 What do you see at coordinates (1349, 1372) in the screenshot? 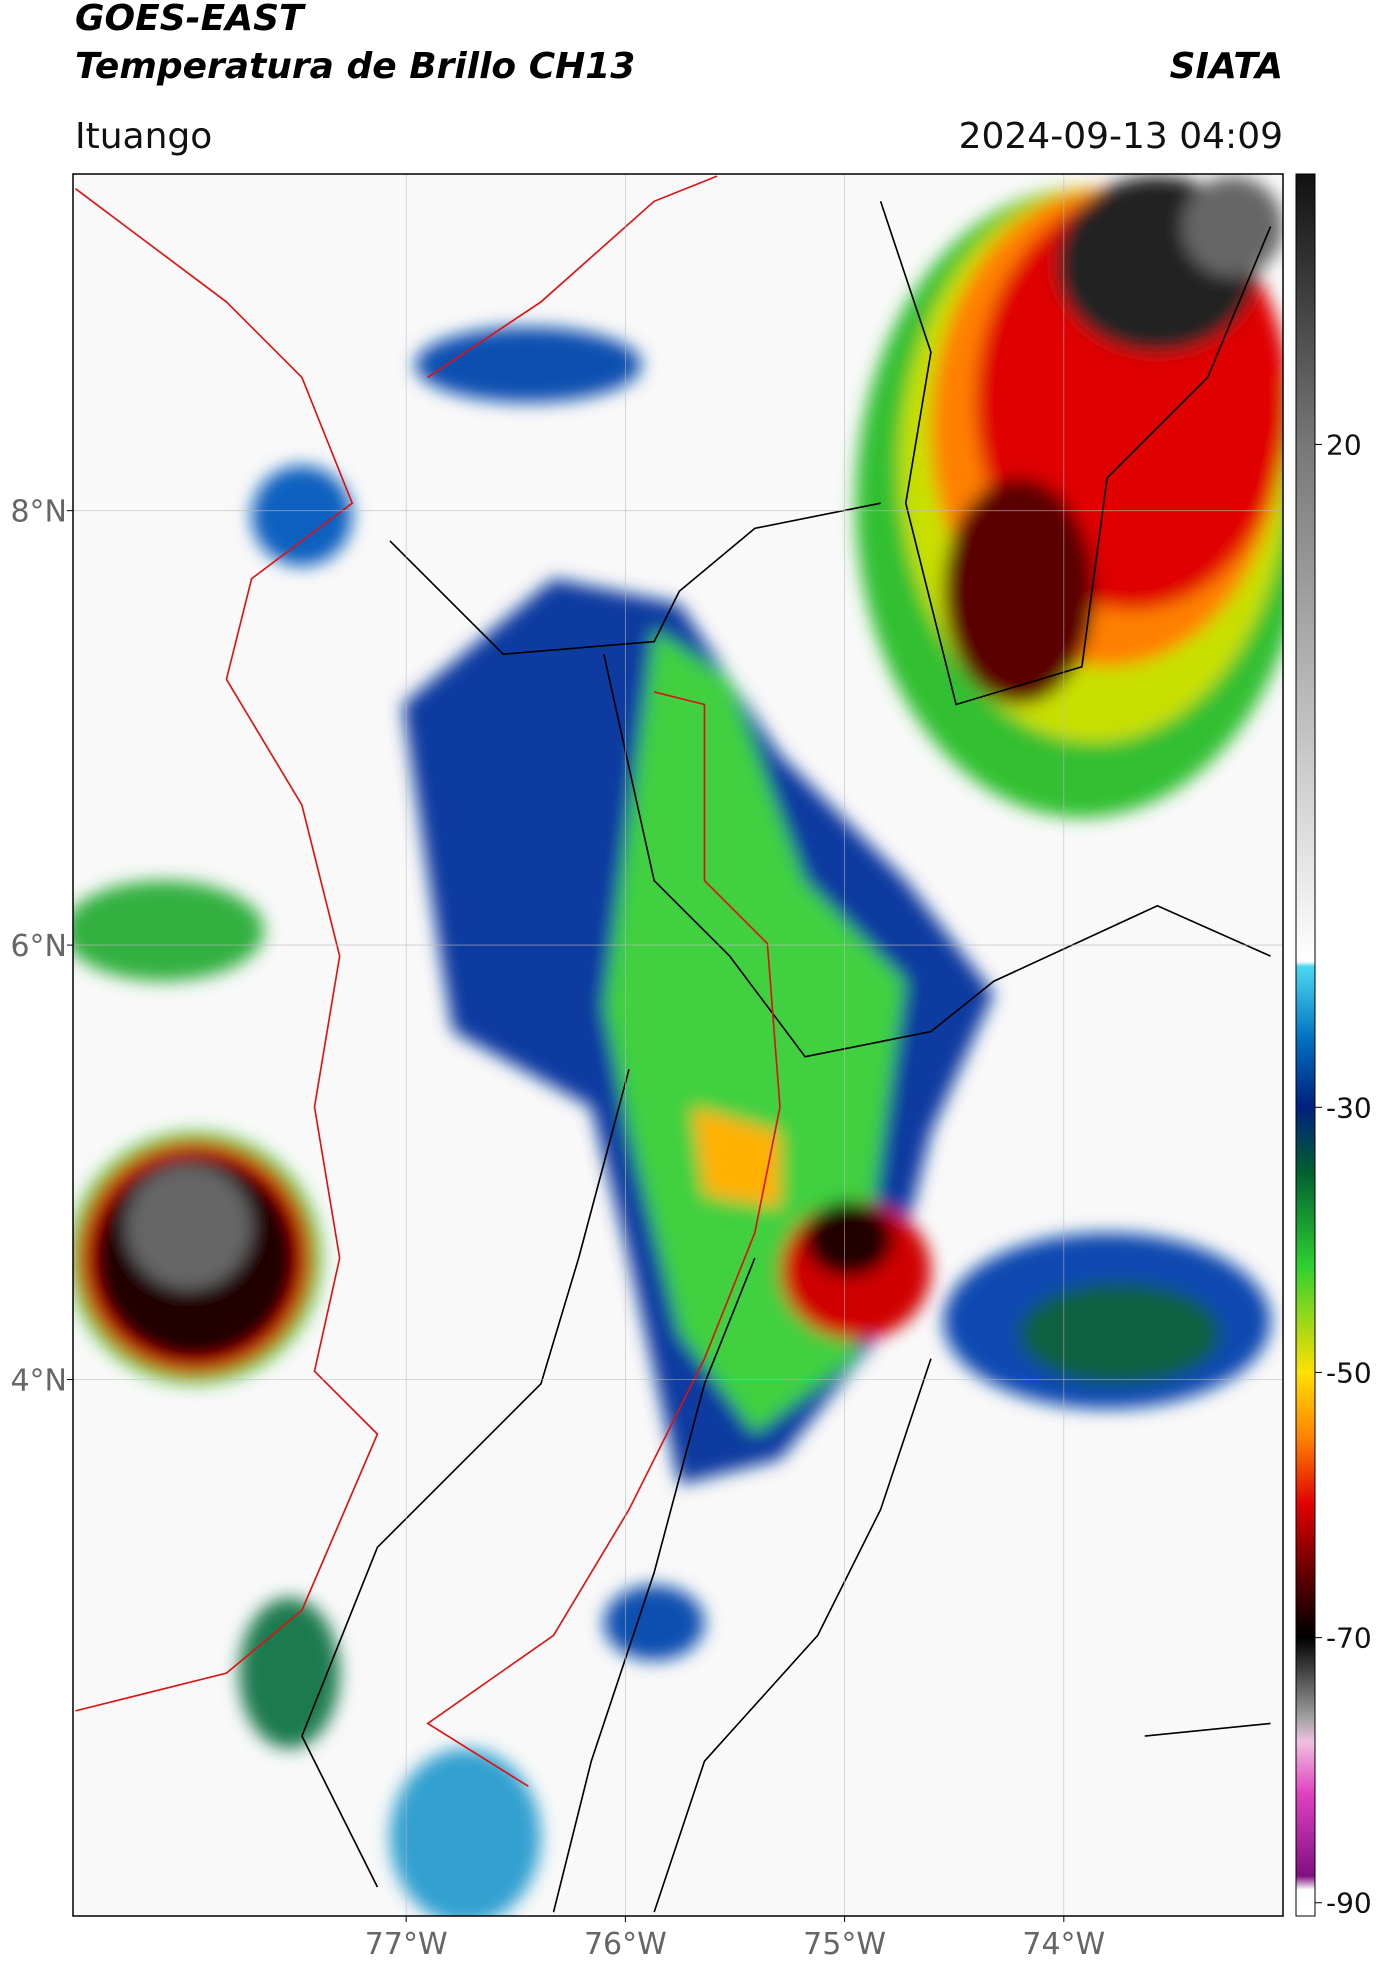
I see `colorbar-tick-label: -50` at bounding box center [1349, 1372].